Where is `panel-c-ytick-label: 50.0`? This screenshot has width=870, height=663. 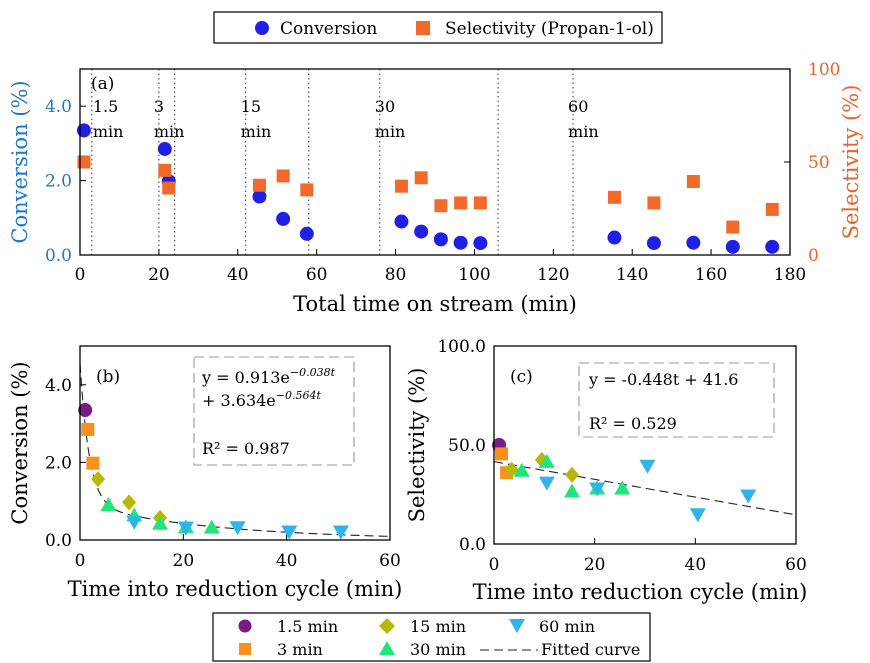
panel-c-ytick-label: 50.0 is located at coordinates (467, 446).